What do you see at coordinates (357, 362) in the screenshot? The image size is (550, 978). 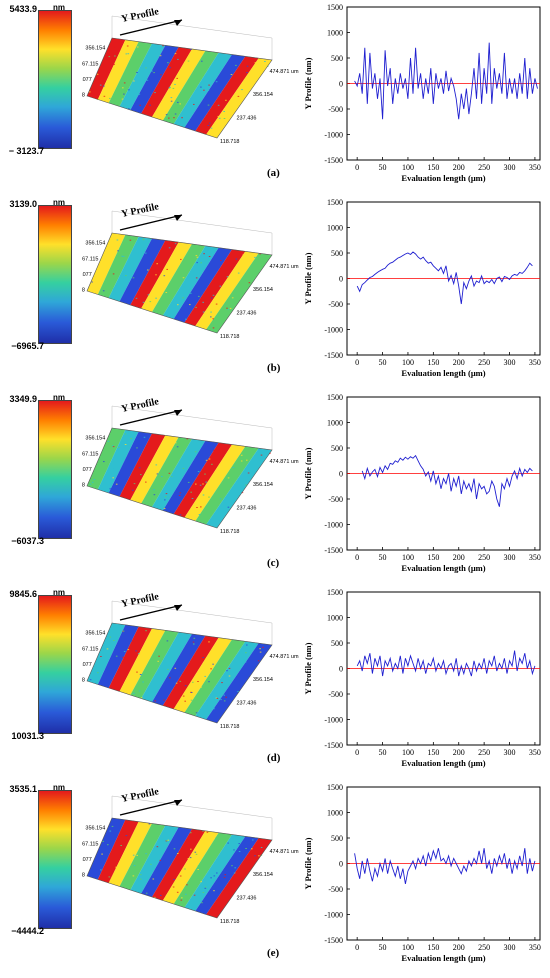 I see `x-tick-label: 0` at bounding box center [357, 362].